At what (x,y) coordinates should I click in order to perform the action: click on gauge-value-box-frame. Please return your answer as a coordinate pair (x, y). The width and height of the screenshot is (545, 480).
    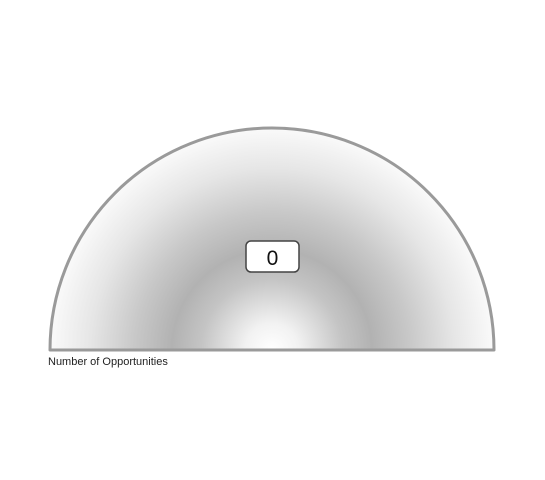
    Looking at the image, I should click on (272, 256).